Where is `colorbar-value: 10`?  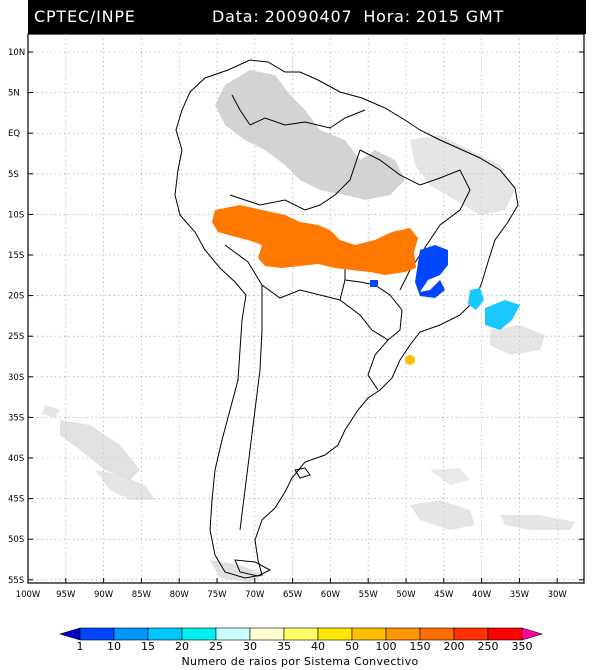
colorbar-value: 10 is located at coordinates (114, 646).